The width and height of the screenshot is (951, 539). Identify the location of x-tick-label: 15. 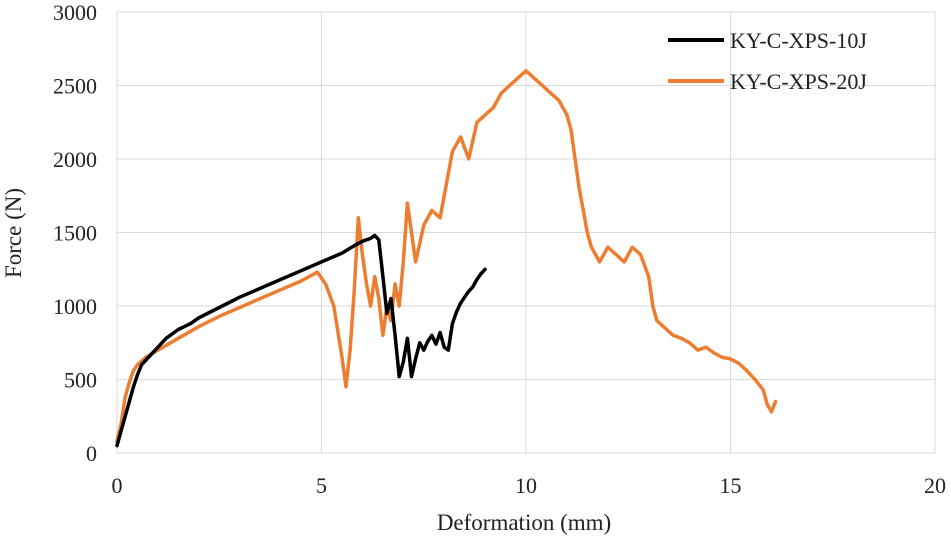
(731, 485).